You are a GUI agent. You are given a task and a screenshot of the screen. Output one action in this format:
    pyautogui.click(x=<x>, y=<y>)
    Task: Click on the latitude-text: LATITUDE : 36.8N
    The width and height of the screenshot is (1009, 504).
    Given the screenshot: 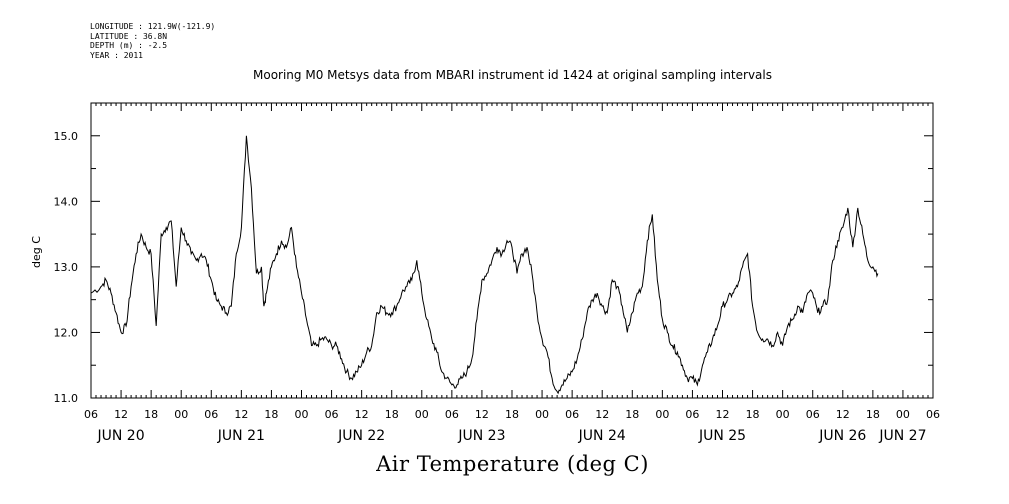 What is the action you would take?
    pyautogui.click(x=129, y=36)
    